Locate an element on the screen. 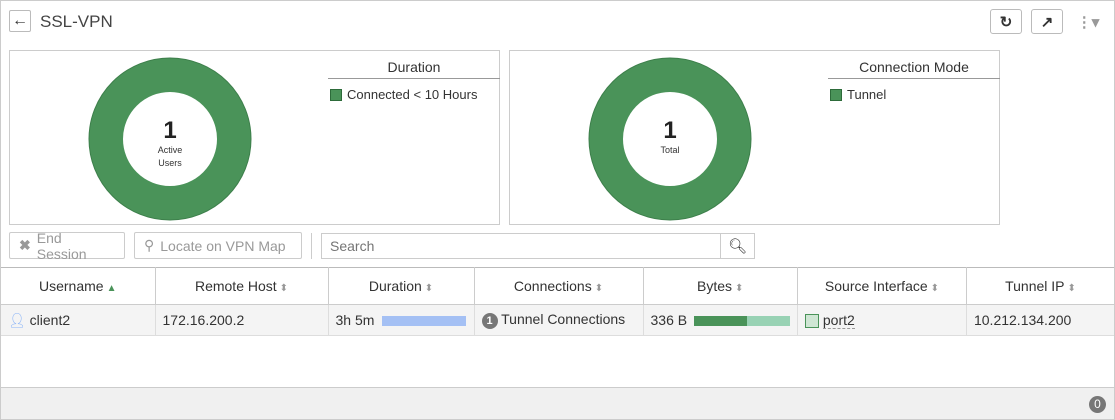  kebab-icon: ⋮▾ is located at coordinates (1088, 22).